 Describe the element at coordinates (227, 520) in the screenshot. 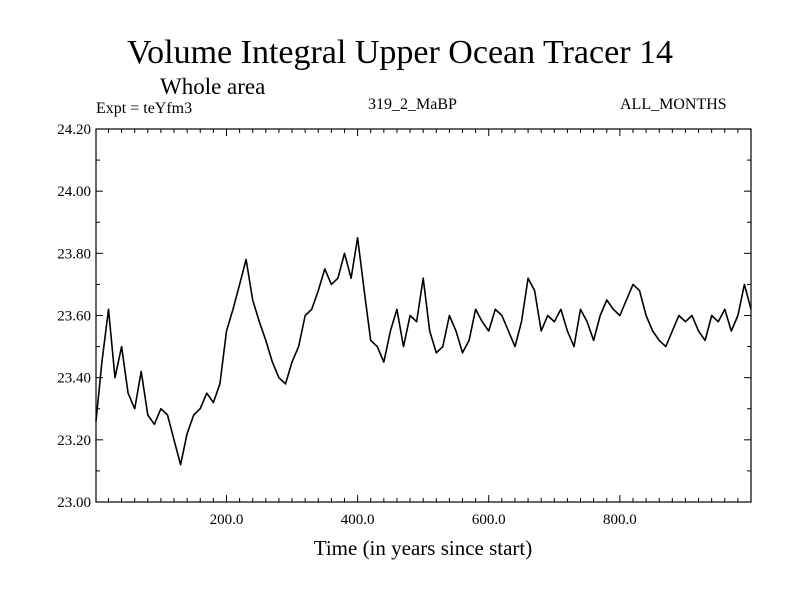

I see `x-tick-label: 200.0` at that location.